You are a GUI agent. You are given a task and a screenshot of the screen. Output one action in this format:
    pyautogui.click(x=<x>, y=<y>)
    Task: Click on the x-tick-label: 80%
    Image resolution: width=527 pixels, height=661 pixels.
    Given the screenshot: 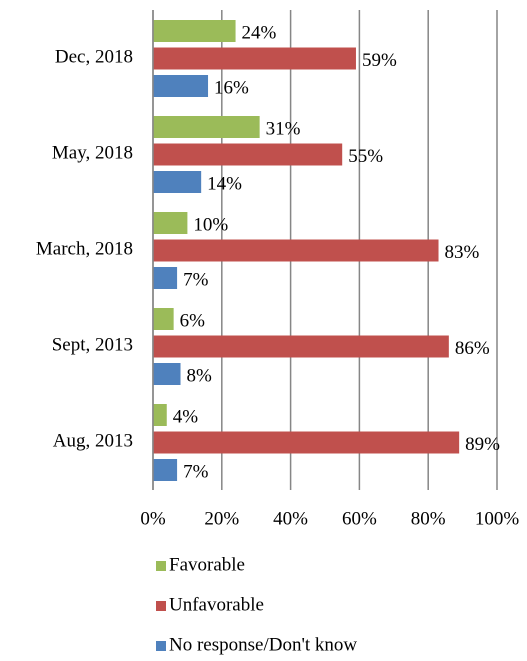 What is the action you would take?
    pyautogui.click(x=428, y=518)
    